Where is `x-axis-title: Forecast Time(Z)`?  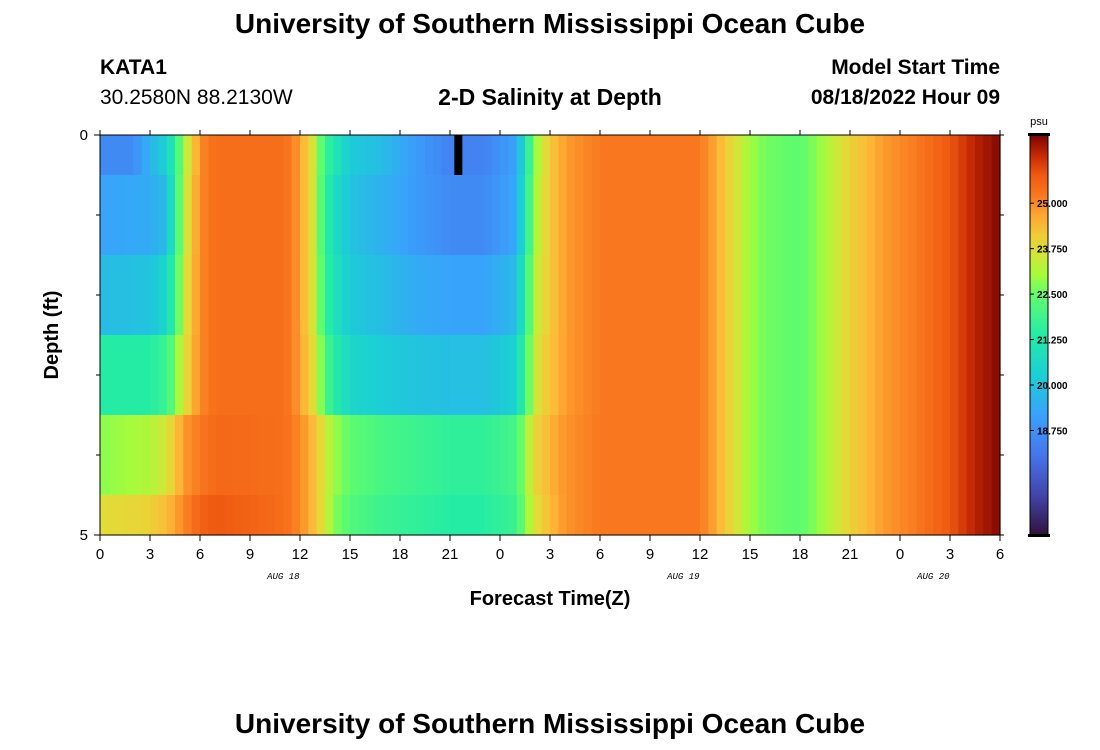 x-axis-title: Forecast Time(Z) is located at coordinates (550, 599).